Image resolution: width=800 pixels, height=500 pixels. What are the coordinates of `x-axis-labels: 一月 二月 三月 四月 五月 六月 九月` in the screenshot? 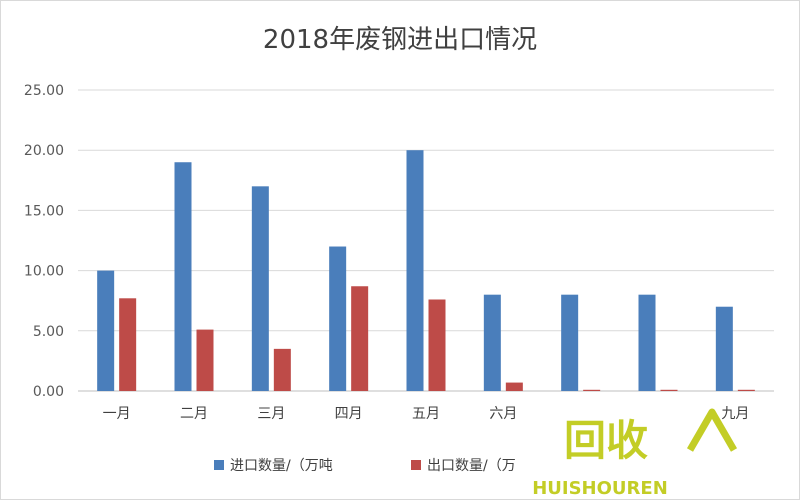 It's located at (426, 414).